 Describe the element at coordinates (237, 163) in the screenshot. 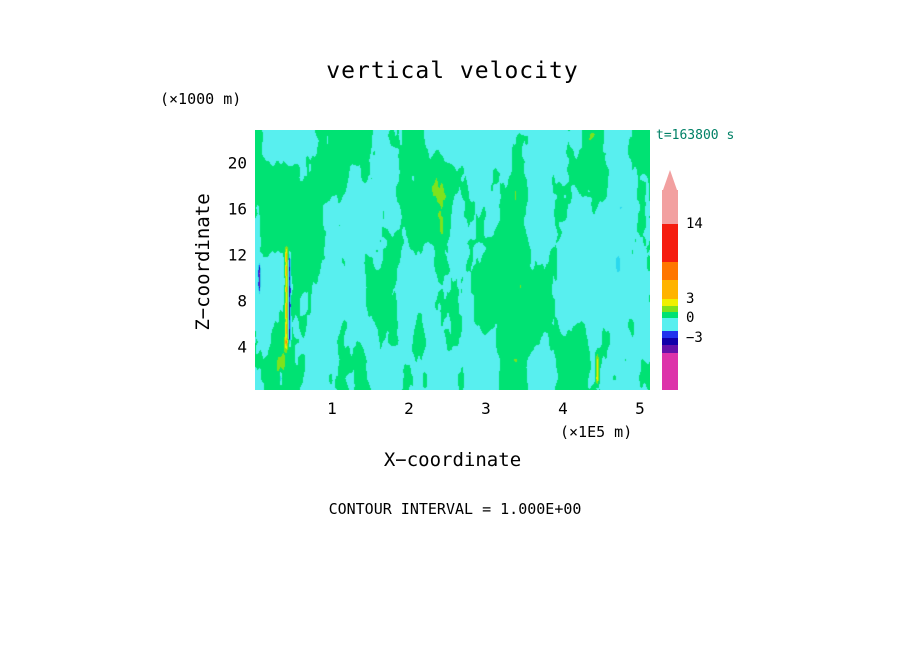

I see `z-tick-label: 20` at that location.